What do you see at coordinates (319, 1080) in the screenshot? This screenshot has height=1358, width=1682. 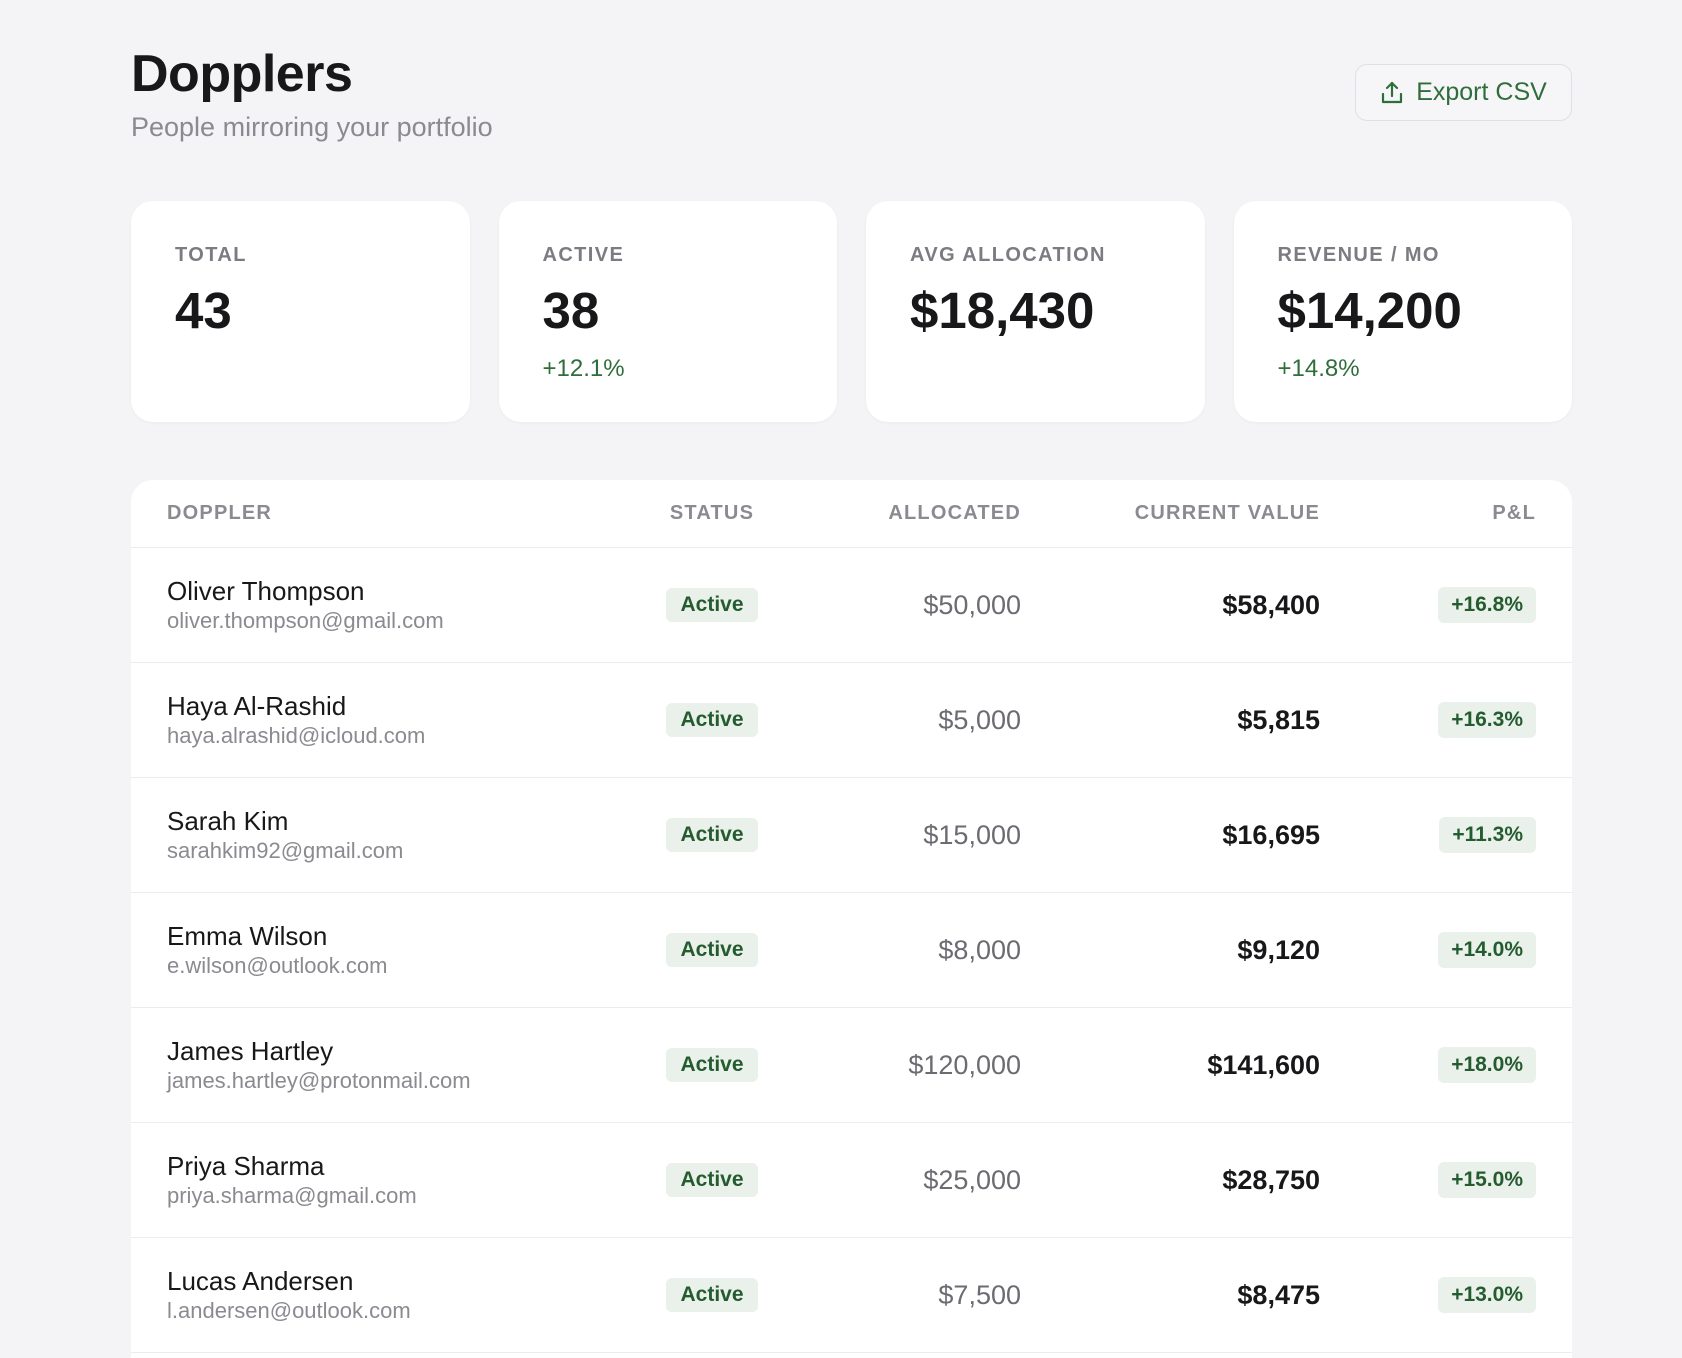 I see `doppler-email: james.hartley@protonmail.com` at bounding box center [319, 1080].